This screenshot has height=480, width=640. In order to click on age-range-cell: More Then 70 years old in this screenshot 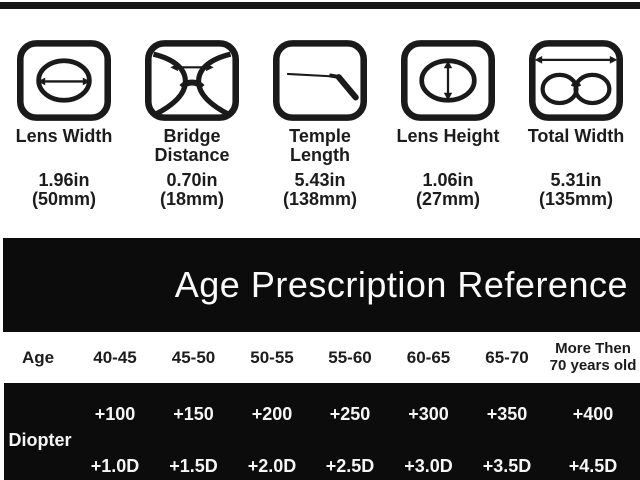, I will do `click(593, 356)`.